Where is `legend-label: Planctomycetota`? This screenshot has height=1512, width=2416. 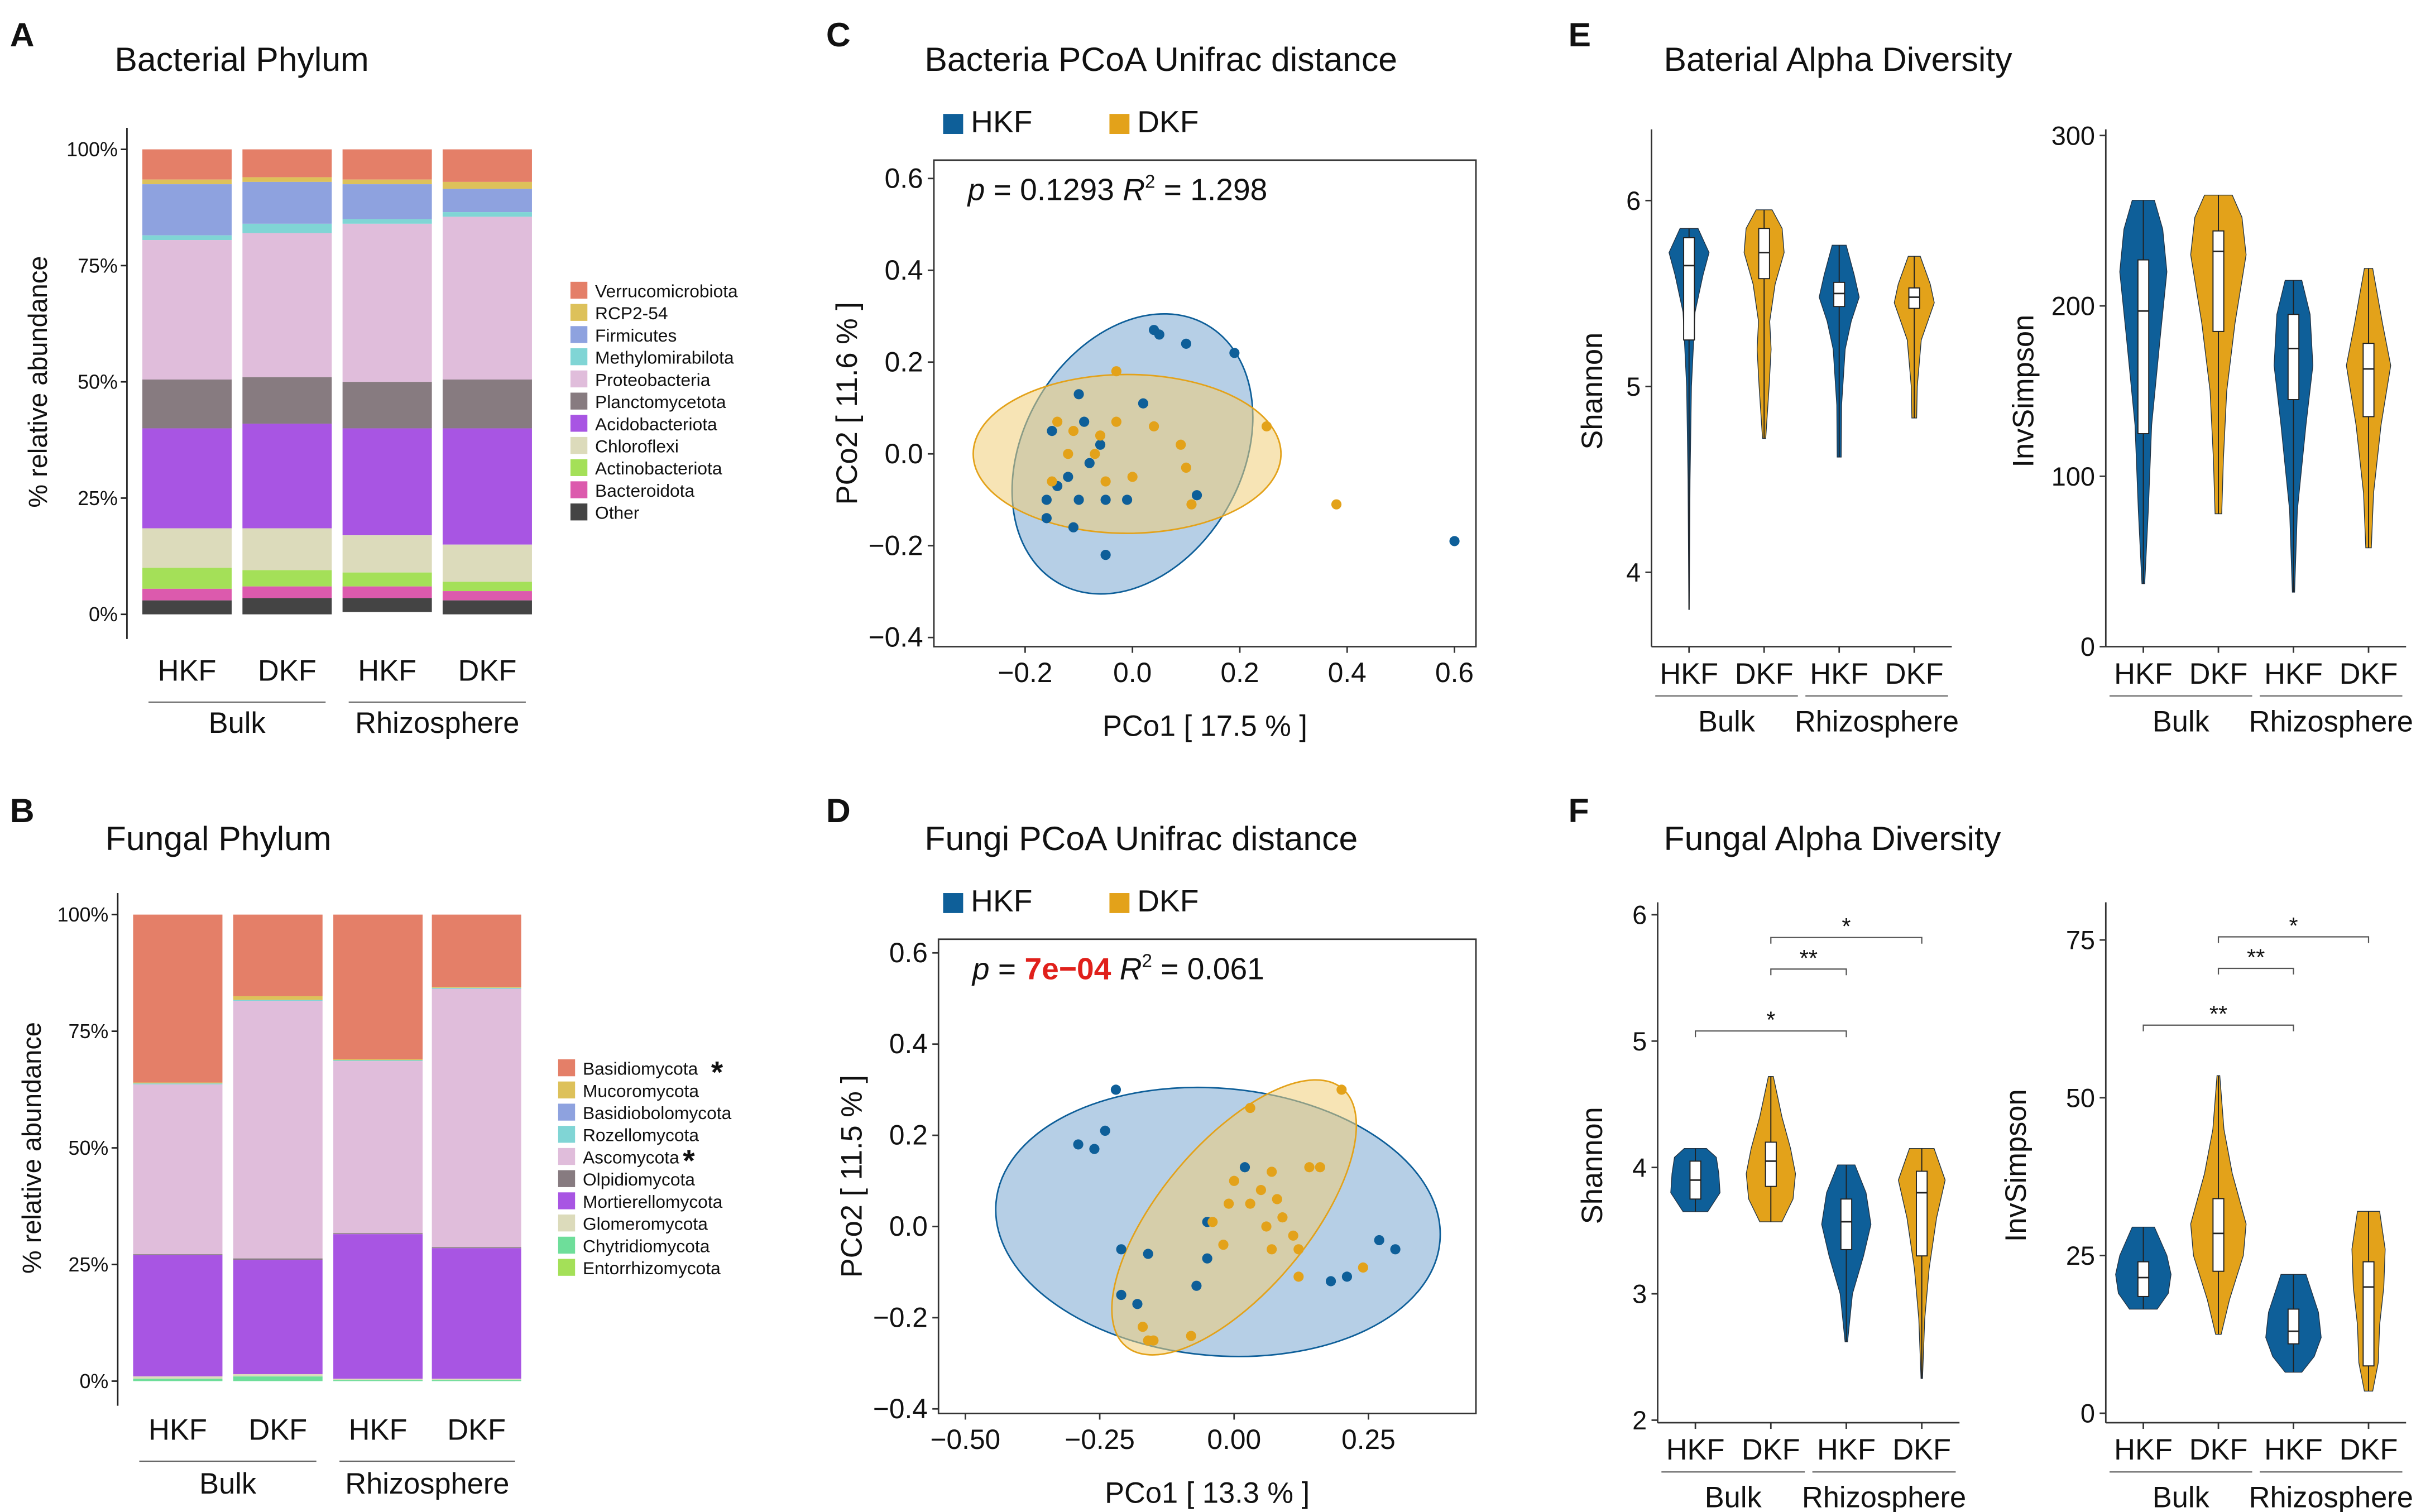
legend-label: Planctomycetota is located at coordinates (660, 402).